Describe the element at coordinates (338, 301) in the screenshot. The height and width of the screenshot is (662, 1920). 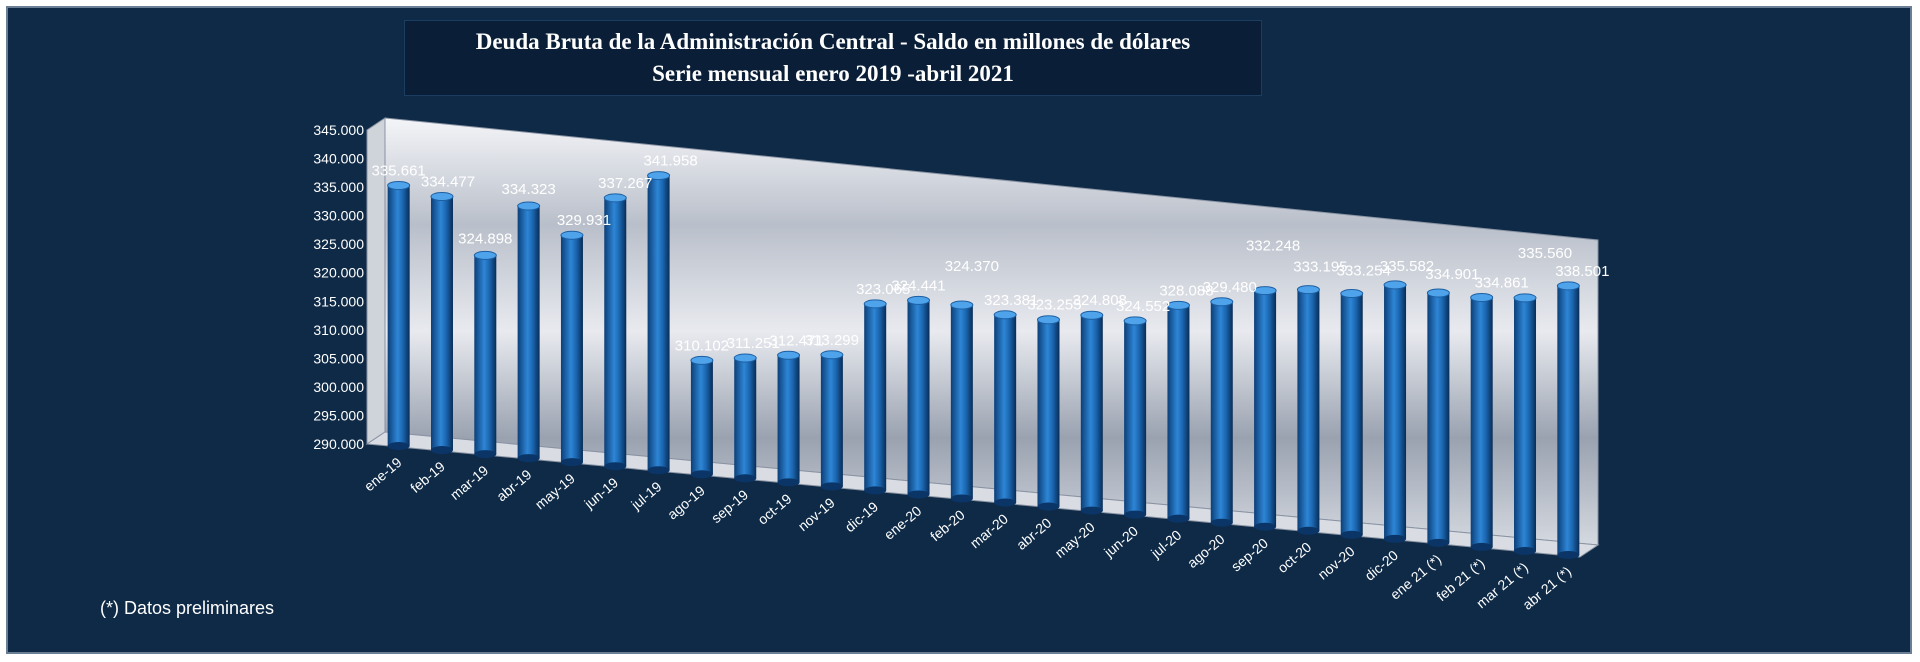
I see `y-tick-label: 315.000` at that location.